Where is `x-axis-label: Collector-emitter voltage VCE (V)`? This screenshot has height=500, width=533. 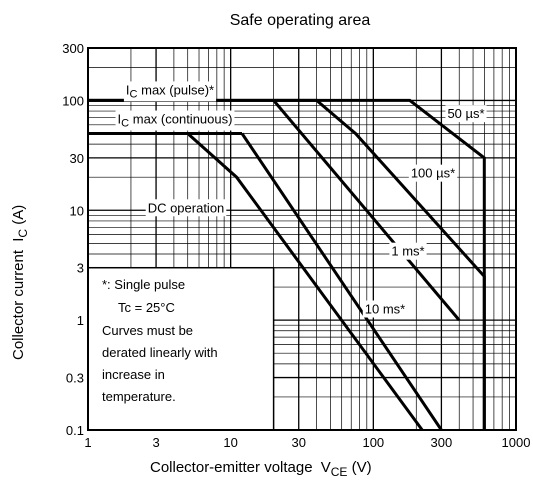 x-axis-label: Collector-emitter voltage VCE (V) is located at coordinates (261, 469).